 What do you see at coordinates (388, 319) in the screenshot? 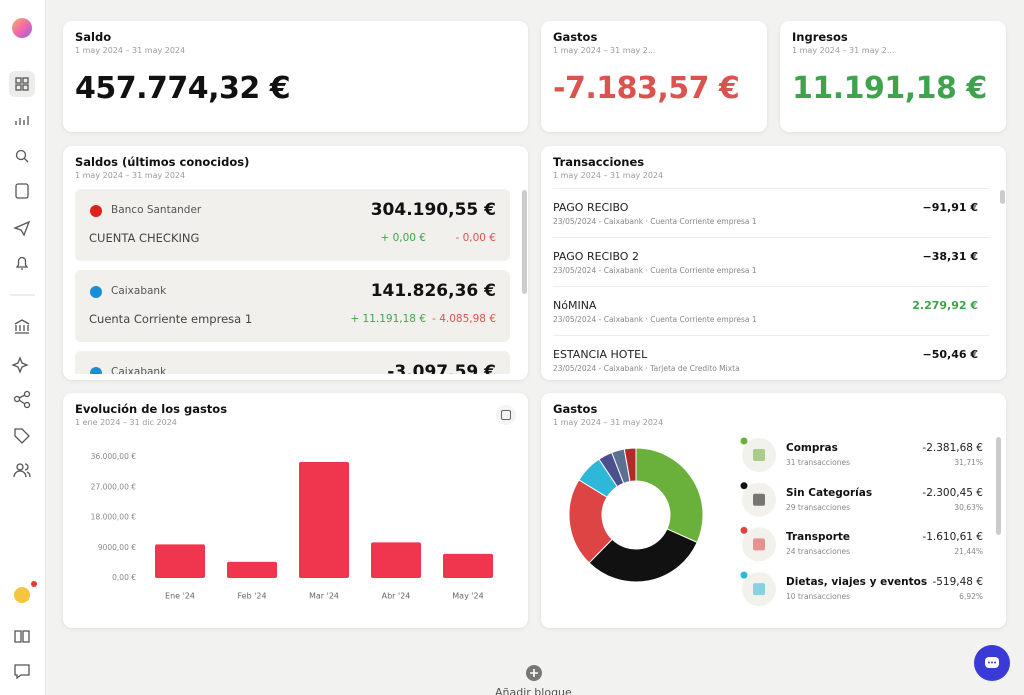
I see `account-in: + 11.191,18 €` at bounding box center [388, 319].